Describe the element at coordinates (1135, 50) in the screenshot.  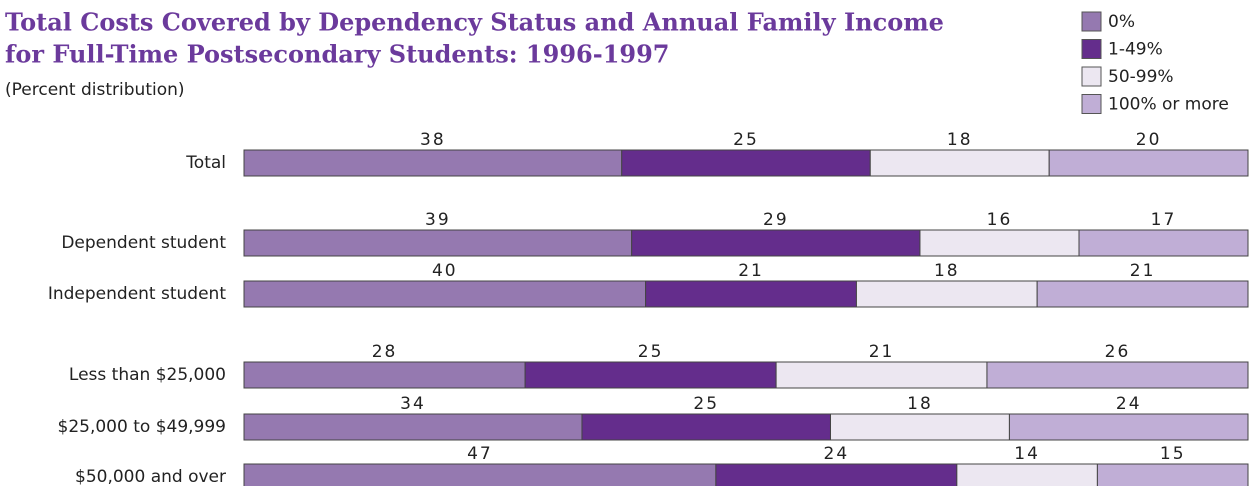
I see `legend-label: 1-49%` at that location.